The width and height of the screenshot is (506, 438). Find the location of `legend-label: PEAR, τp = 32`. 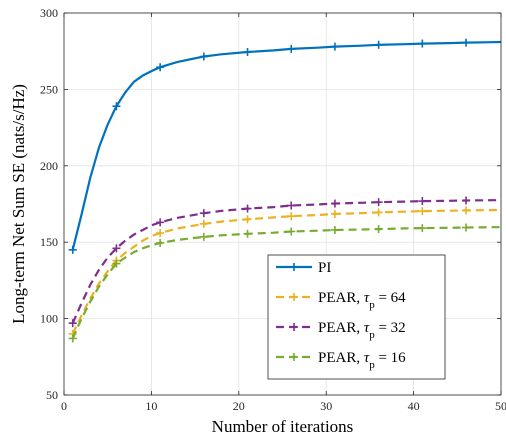

legend-label: PEAR, τp = 32 is located at coordinates (362, 330).